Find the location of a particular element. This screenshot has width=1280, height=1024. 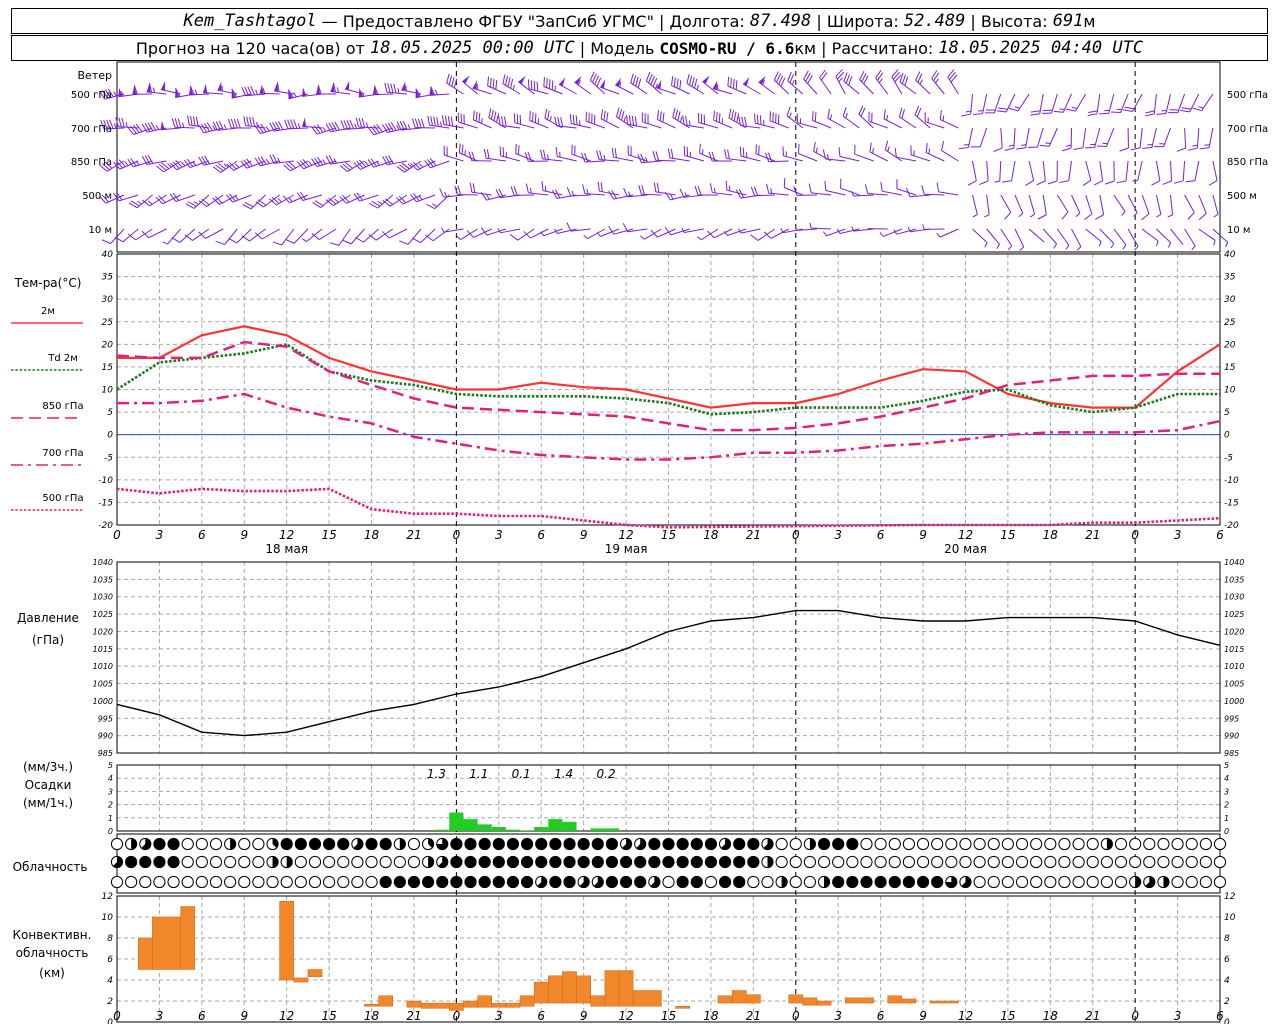

x-hour-label-bottom: 6 is located at coordinates (881, 1016).